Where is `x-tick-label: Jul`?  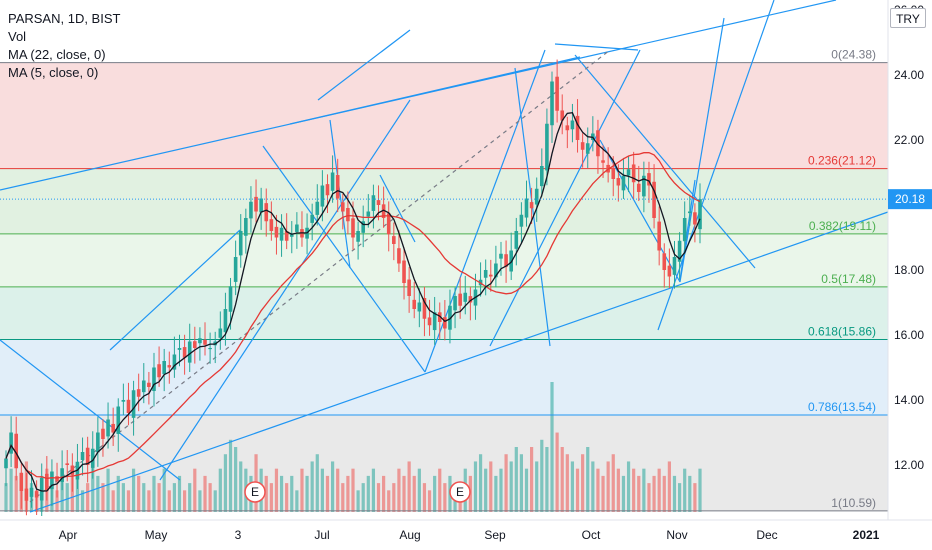
x-tick-label: Jul is located at coordinates (321, 535).